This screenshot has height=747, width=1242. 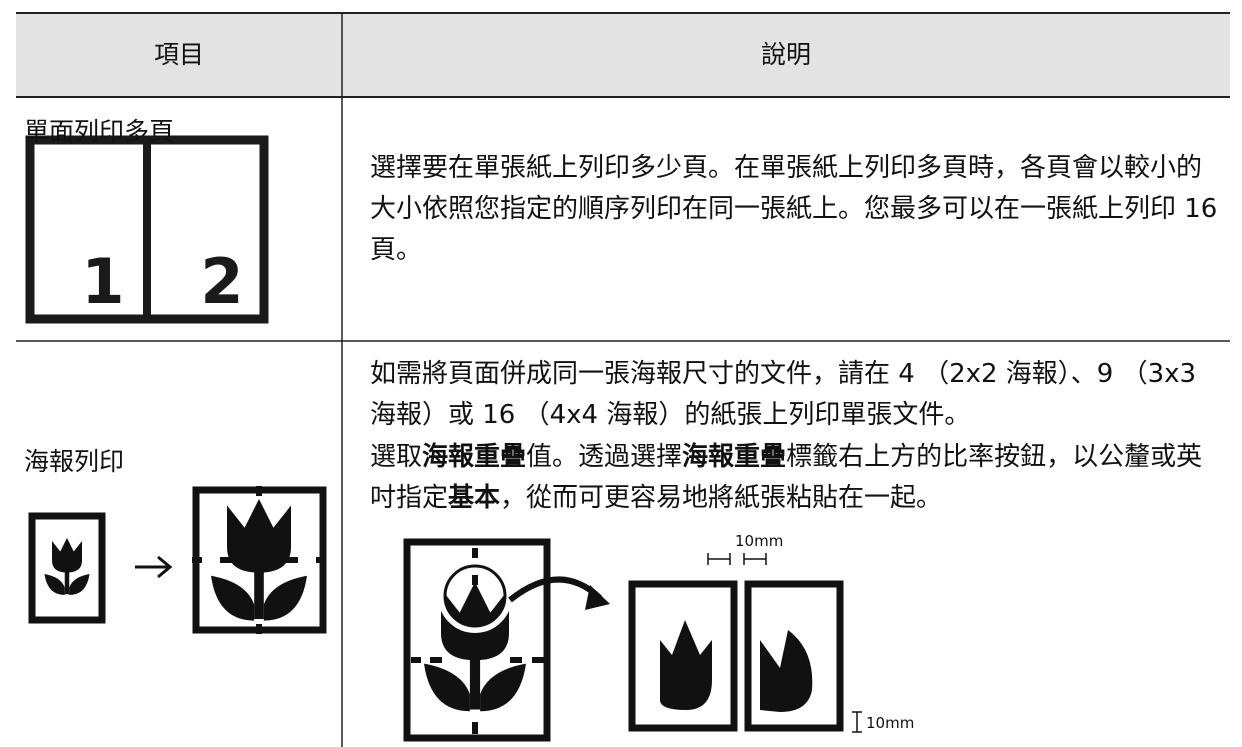 What do you see at coordinates (102, 281) in the screenshot?
I see `figure-label: 1` at bounding box center [102, 281].